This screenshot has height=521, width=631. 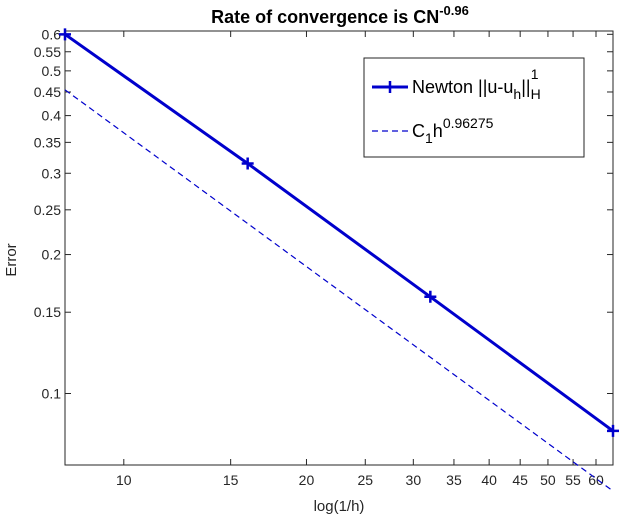 I want to click on legend-label-fit: C1h0.96275, so click(x=453, y=130).